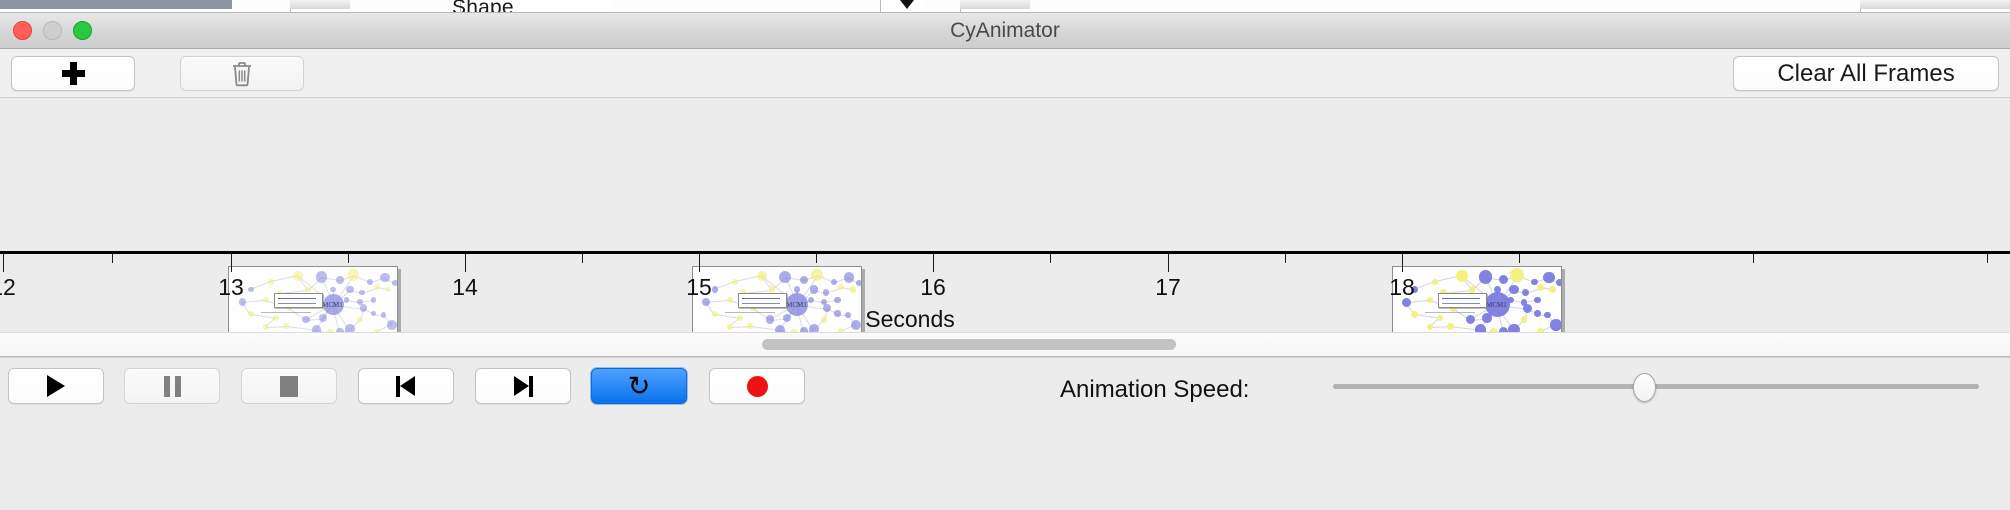  Describe the element at coordinates (52, 30) in the screenshot. I see `minimize-button` at that location.